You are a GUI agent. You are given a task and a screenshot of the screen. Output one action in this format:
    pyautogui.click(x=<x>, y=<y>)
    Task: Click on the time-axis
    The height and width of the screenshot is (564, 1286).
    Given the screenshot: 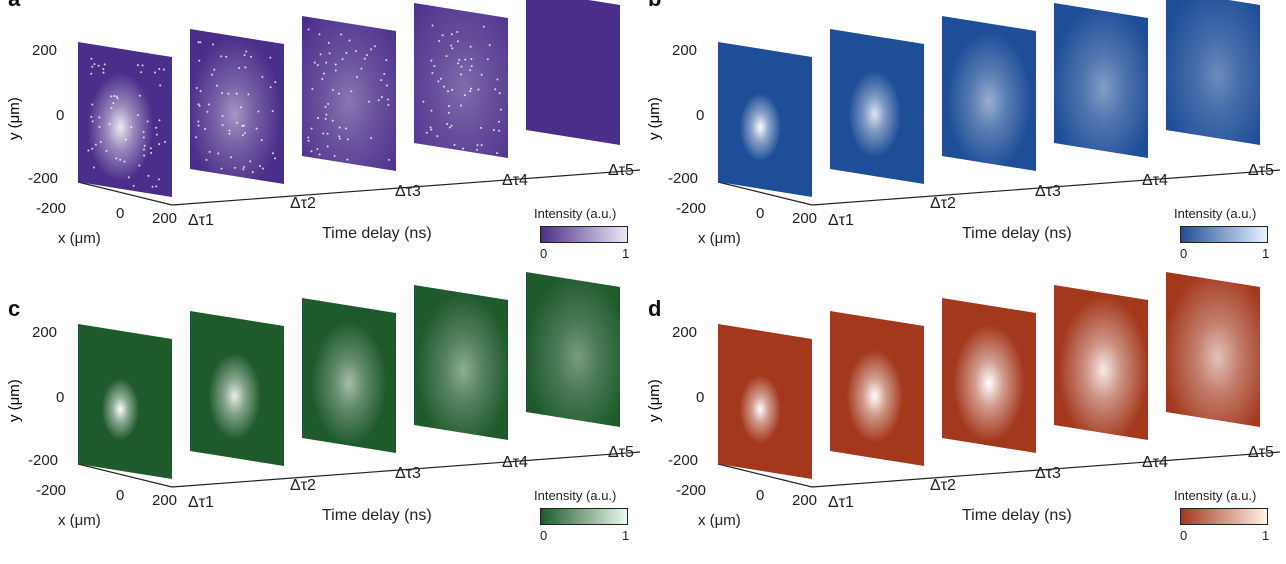 What is the action you would take?
    pyautogui.click(x=406, y=187)
    